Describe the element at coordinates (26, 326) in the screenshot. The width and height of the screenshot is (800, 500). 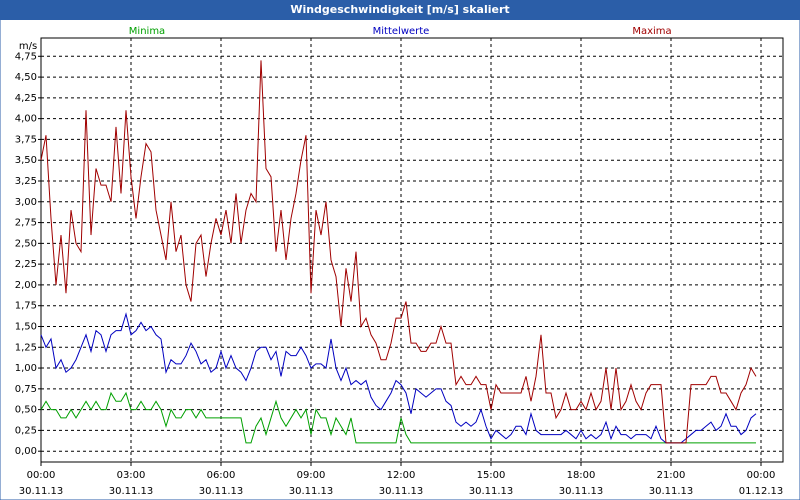
I see `y-tick-label: 1,50` at that location.